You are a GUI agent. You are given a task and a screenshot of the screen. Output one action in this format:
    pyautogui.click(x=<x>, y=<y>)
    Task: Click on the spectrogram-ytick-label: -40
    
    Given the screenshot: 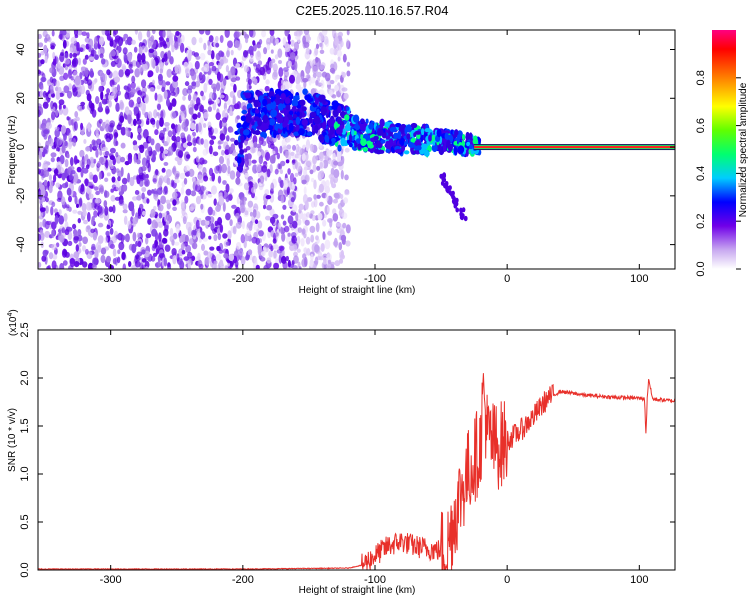 What is the action you would take?
    pyautogui.click(x=21, y=245)
    